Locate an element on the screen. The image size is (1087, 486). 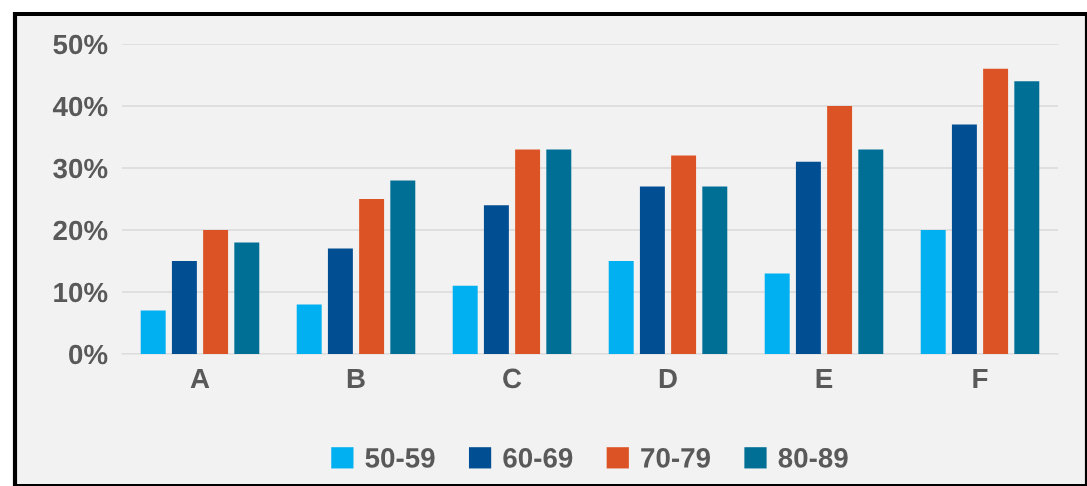
y-tick-label: 0% is located at coordinates (88, 354).